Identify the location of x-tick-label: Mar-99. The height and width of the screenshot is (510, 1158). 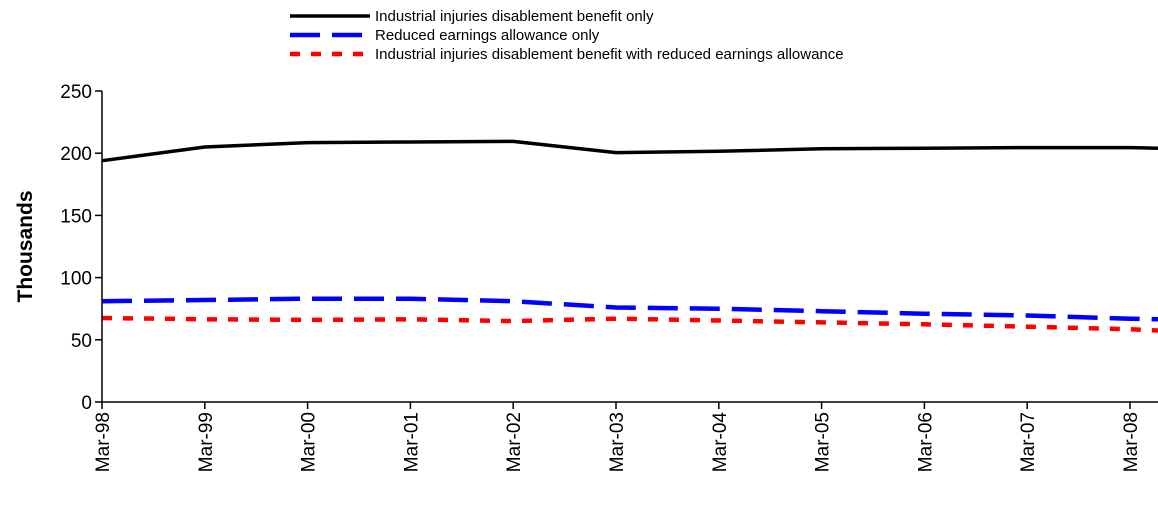
(206, 442).